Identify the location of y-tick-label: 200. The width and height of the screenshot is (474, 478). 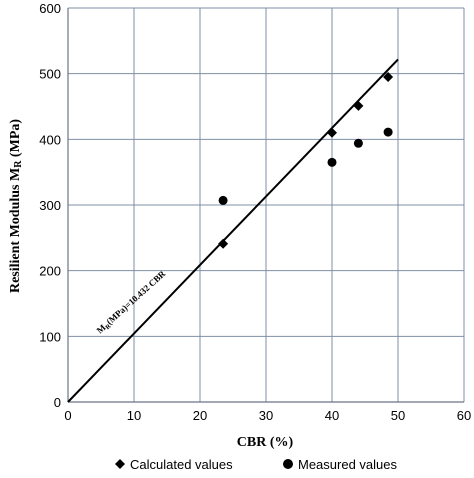
(50, 271).